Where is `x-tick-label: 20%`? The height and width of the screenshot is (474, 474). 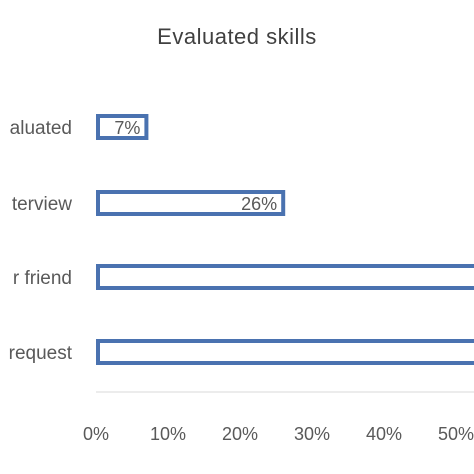 x-tick-label: 20% is located at coordinates (240, 434).